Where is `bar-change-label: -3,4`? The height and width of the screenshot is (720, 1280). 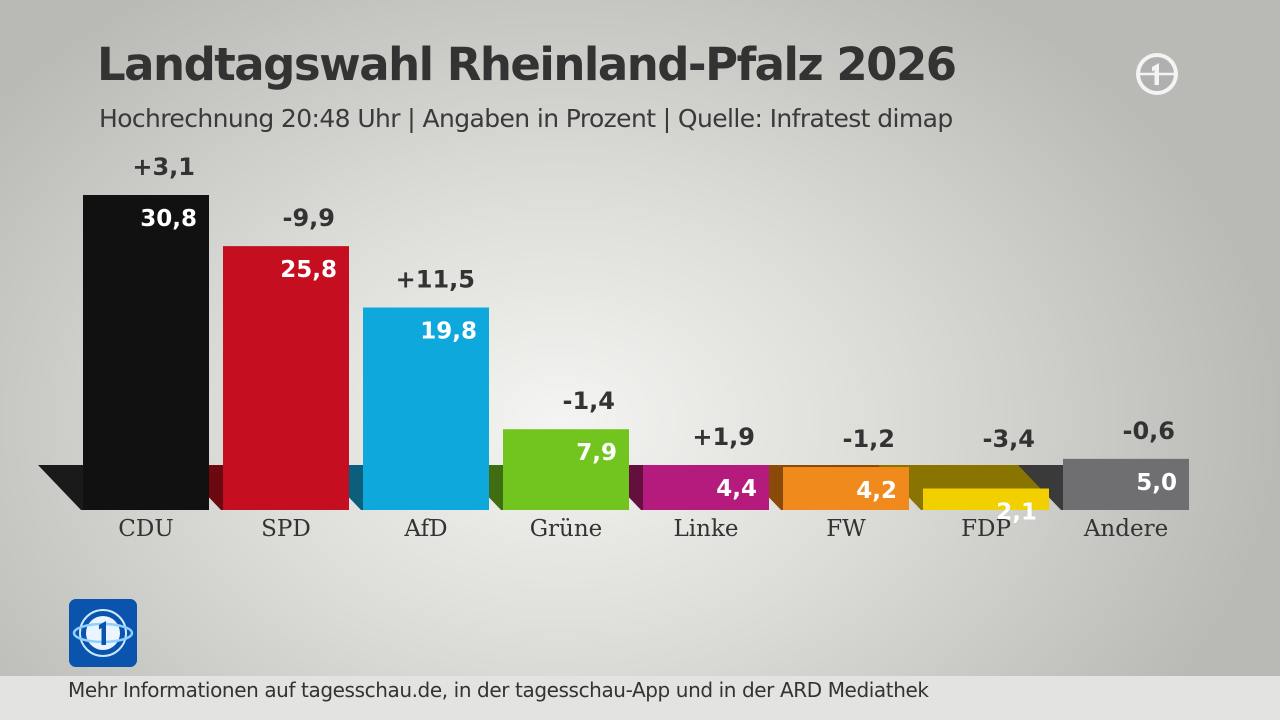 bar-change-label: -3,4 is located at coordinates (1009, 439).